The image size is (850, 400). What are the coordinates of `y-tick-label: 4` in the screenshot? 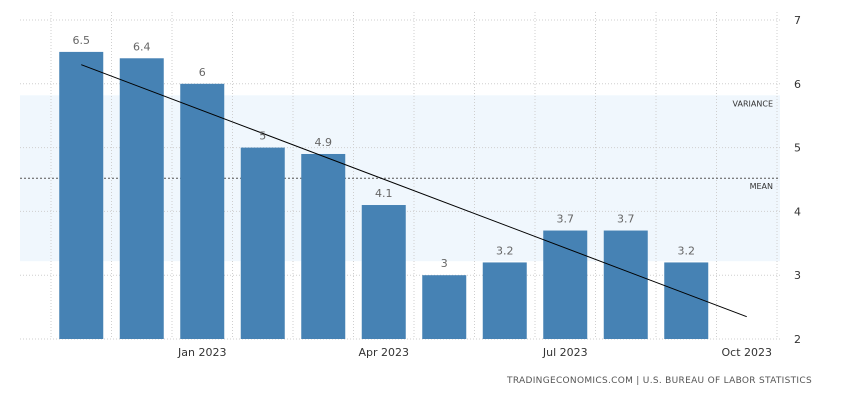 It's located at (797, 211).